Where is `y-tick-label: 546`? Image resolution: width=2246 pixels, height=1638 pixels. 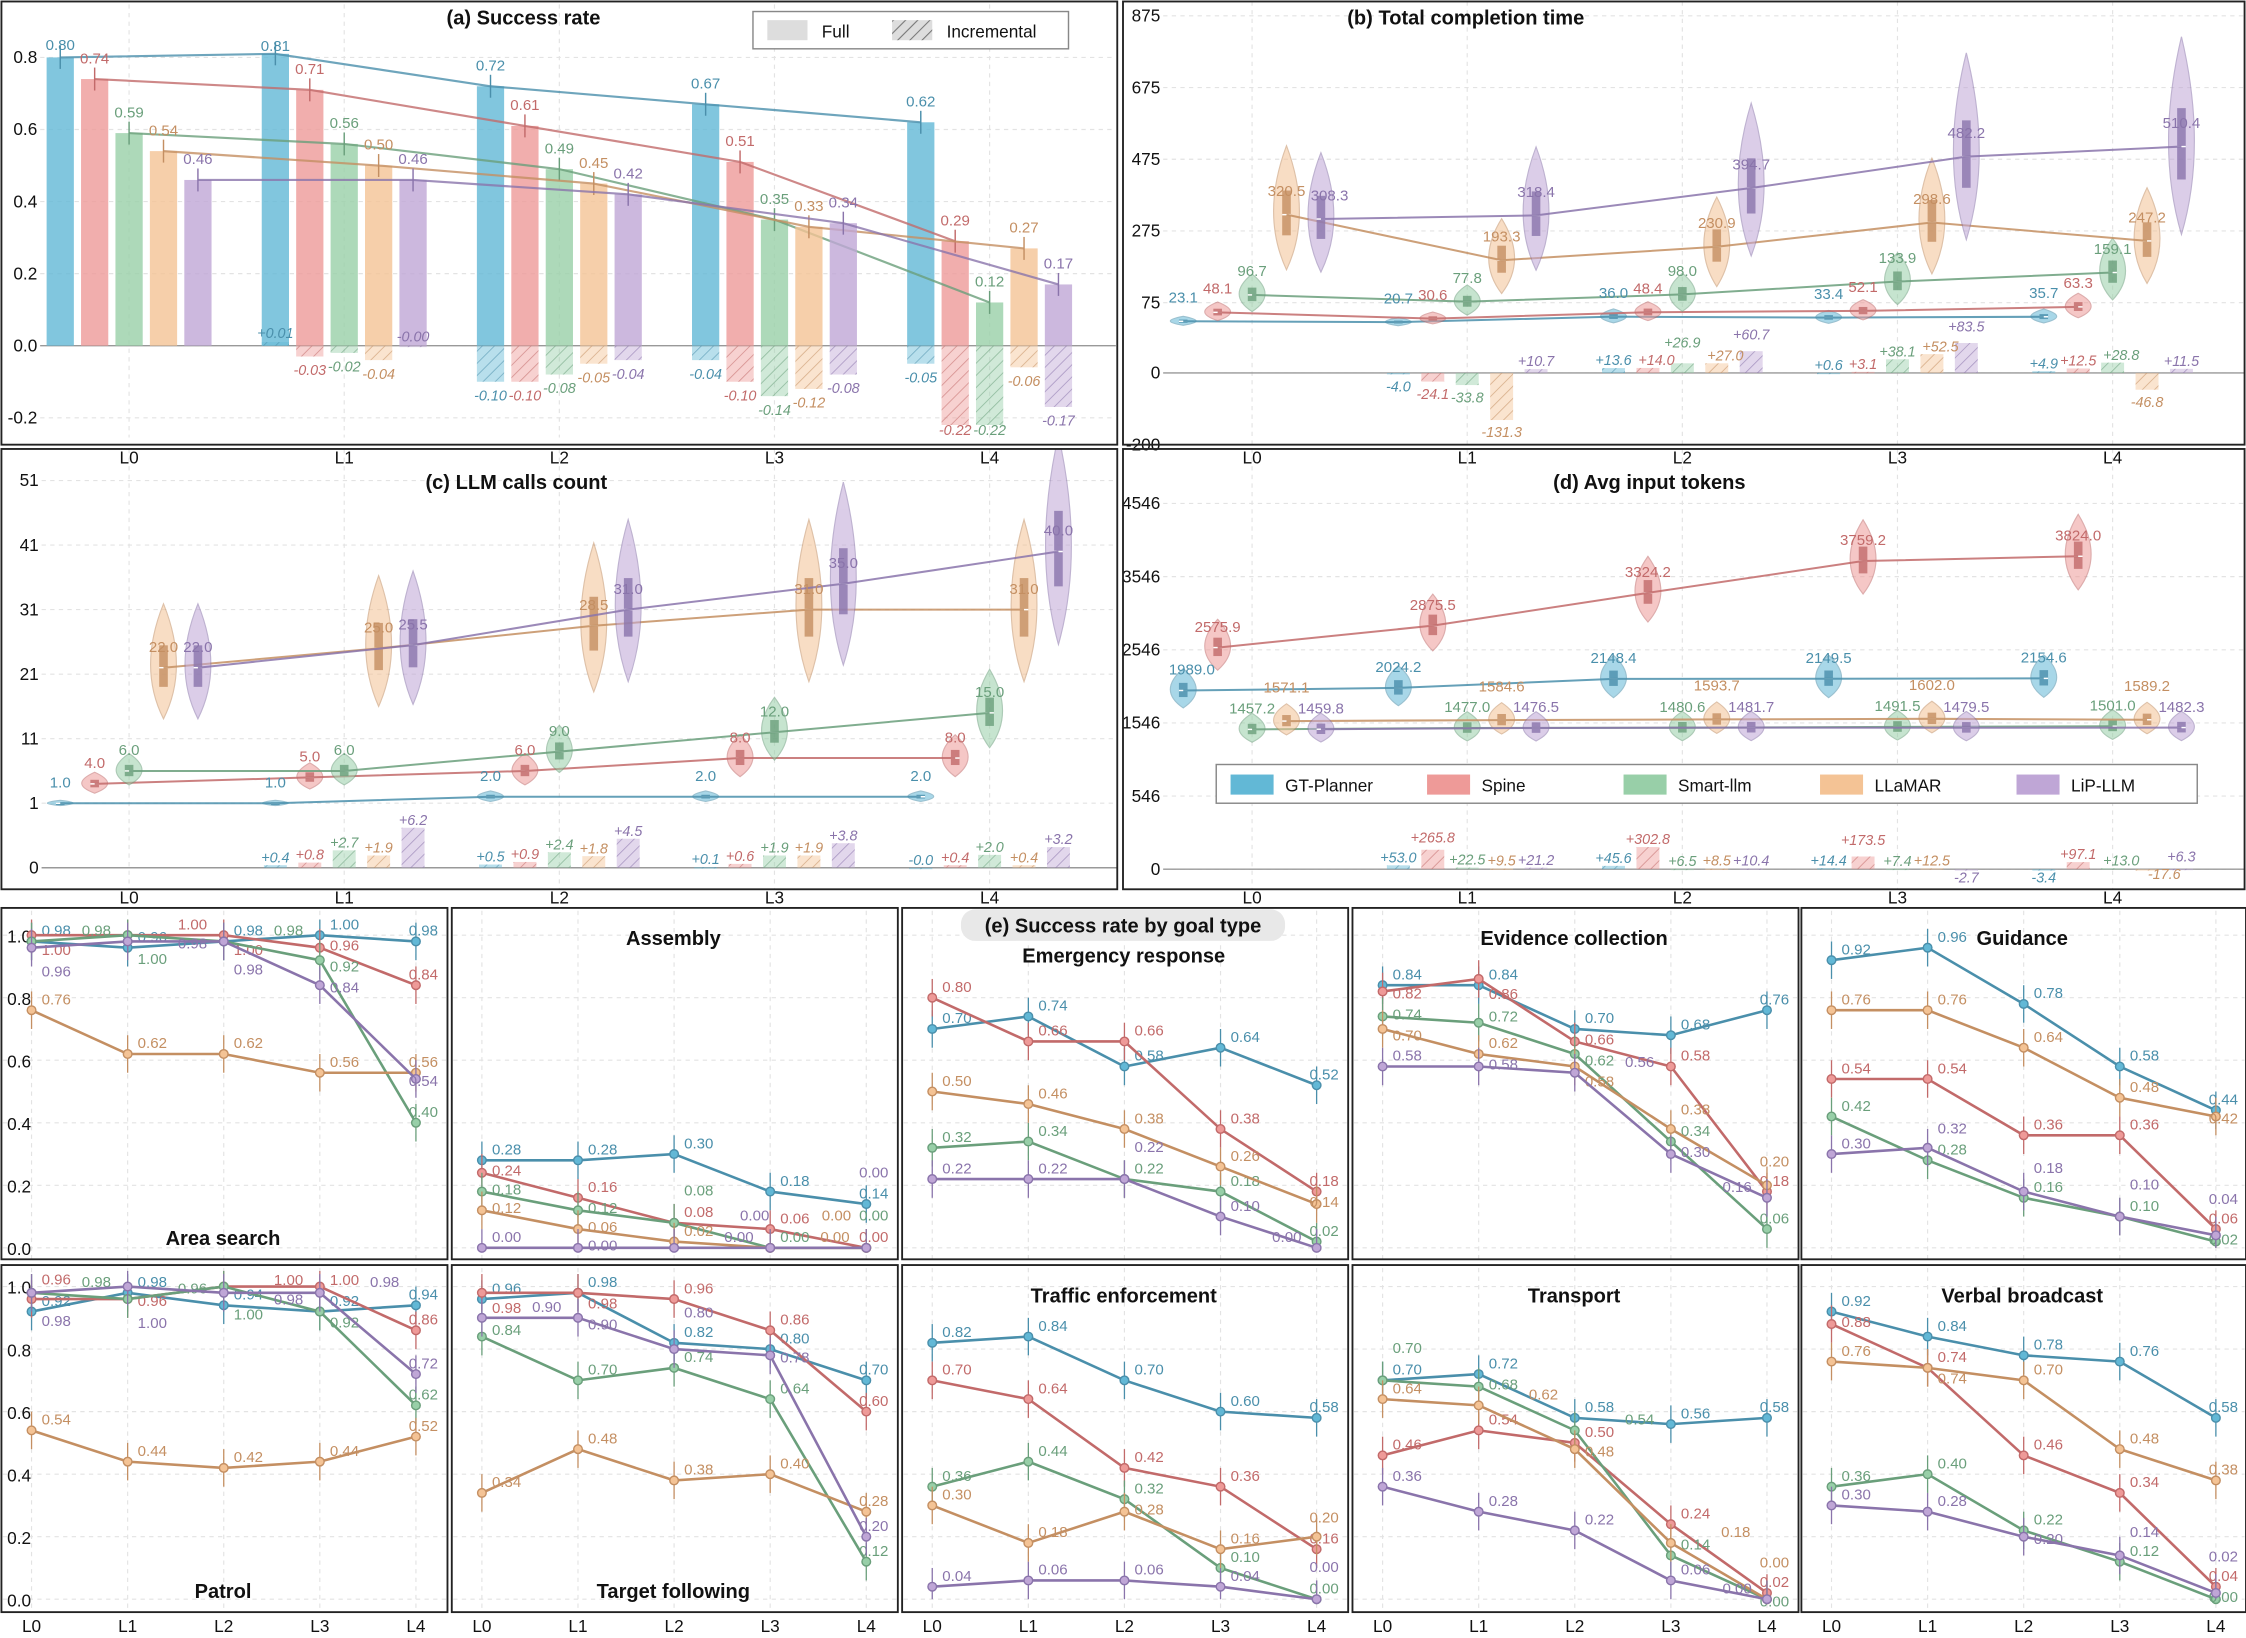
y-tick-label: 546 is located at coordinates (1146, 796).